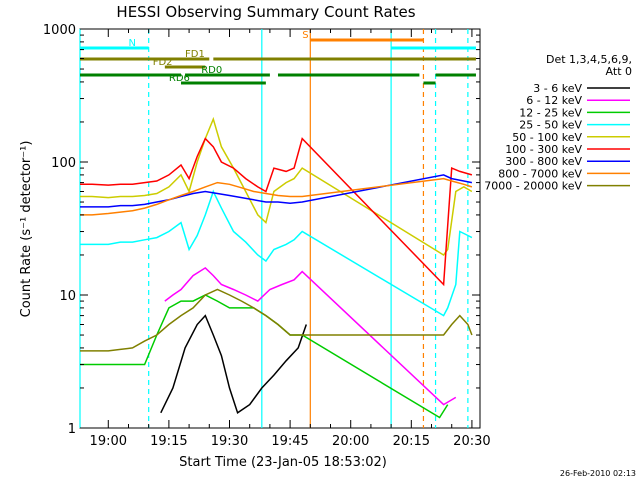 Image resolution: width=640 pixels, height=480 pixels. What do you see at coordinates (543, 149) in the screenshot?
I see `legend-entry-100-300-kev: 100 - 300 keV` at bounding box center [543, 149].